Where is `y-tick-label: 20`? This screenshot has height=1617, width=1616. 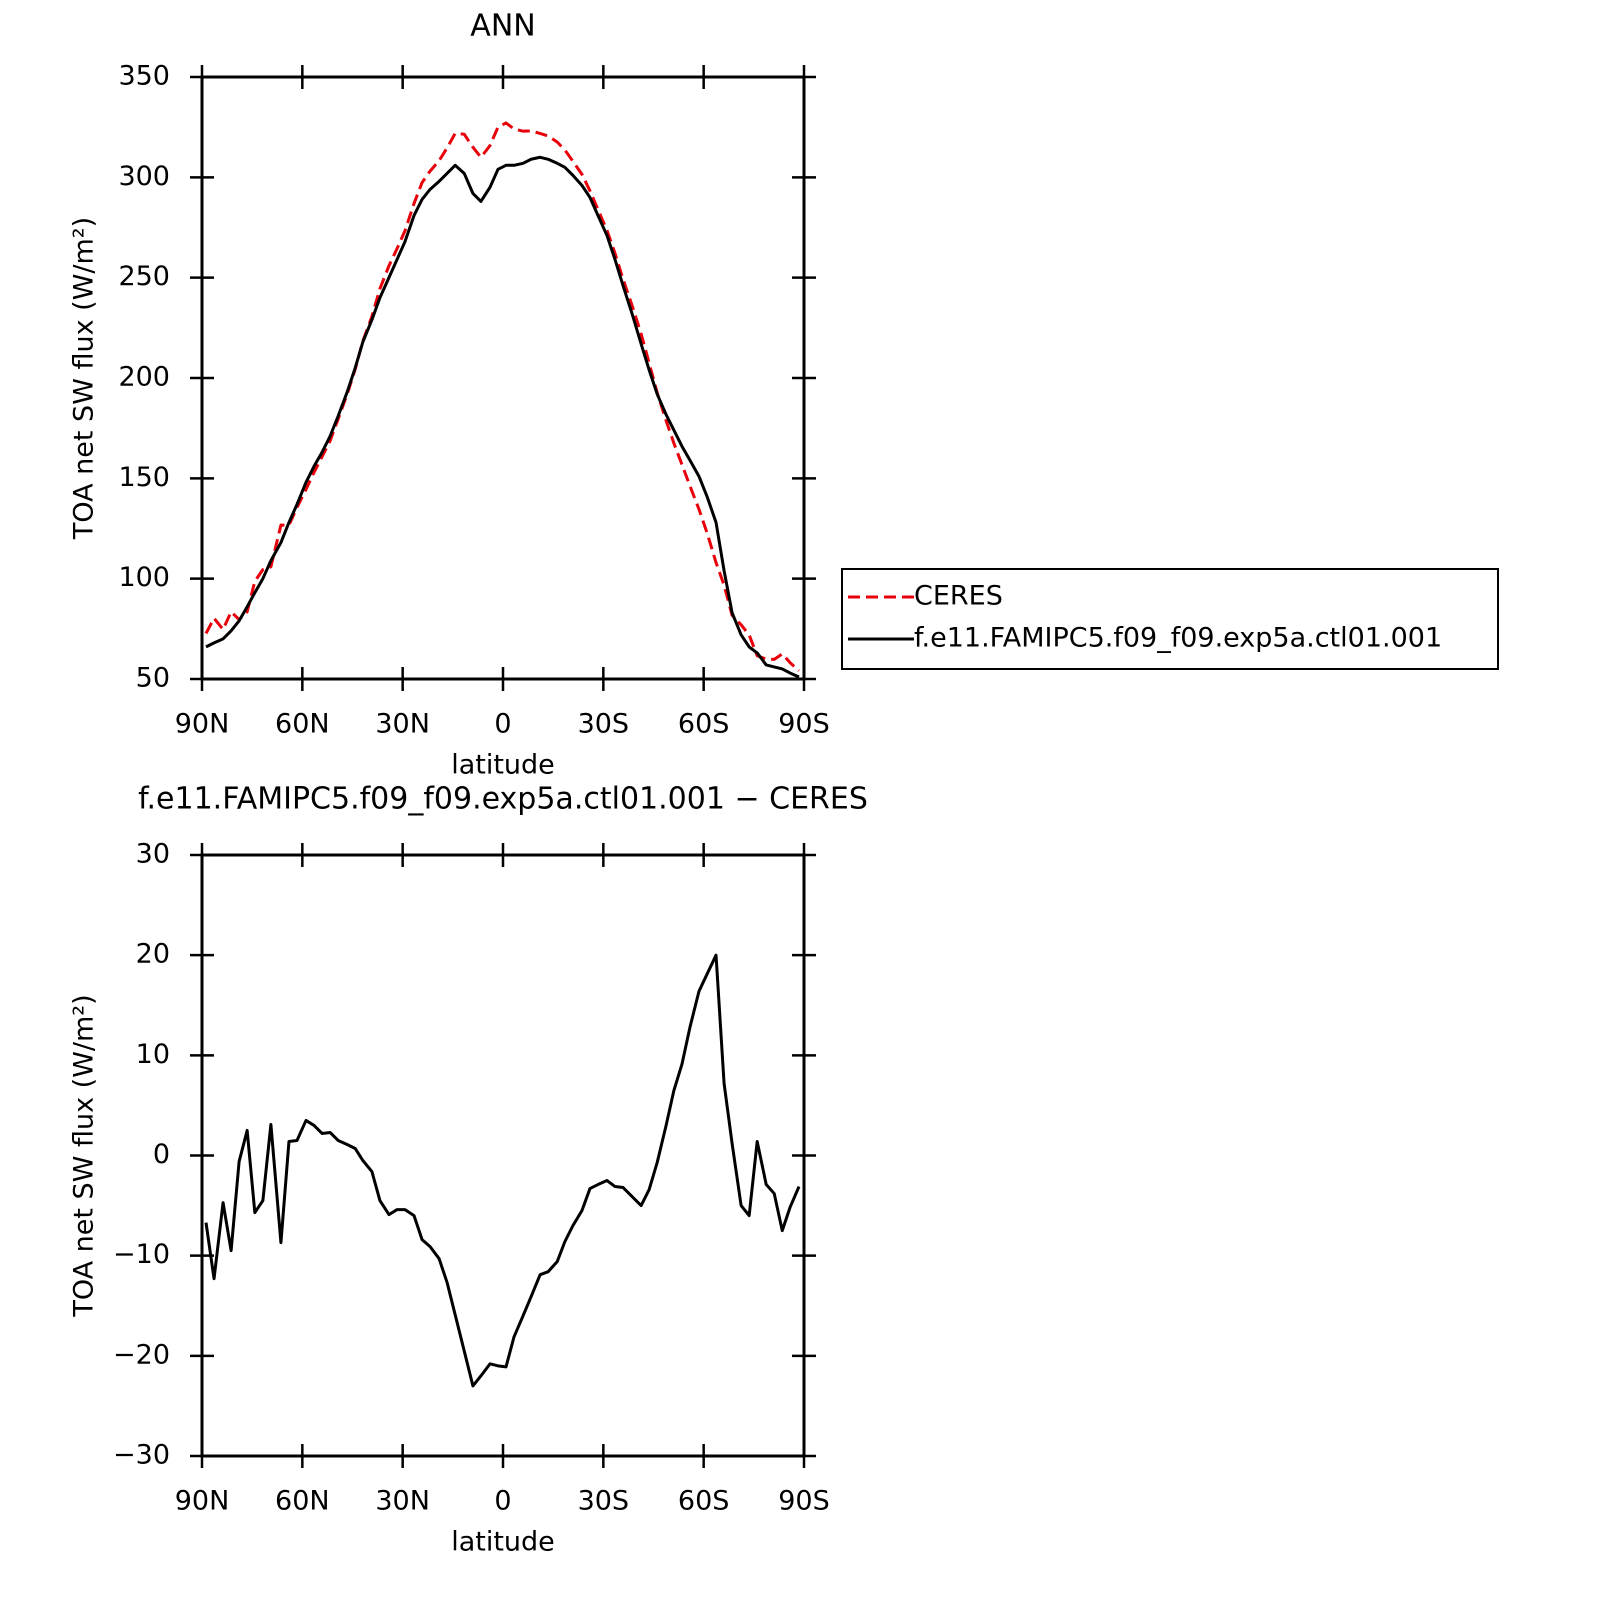
y-tick-label: 20 is located at coordinates (153, 954).